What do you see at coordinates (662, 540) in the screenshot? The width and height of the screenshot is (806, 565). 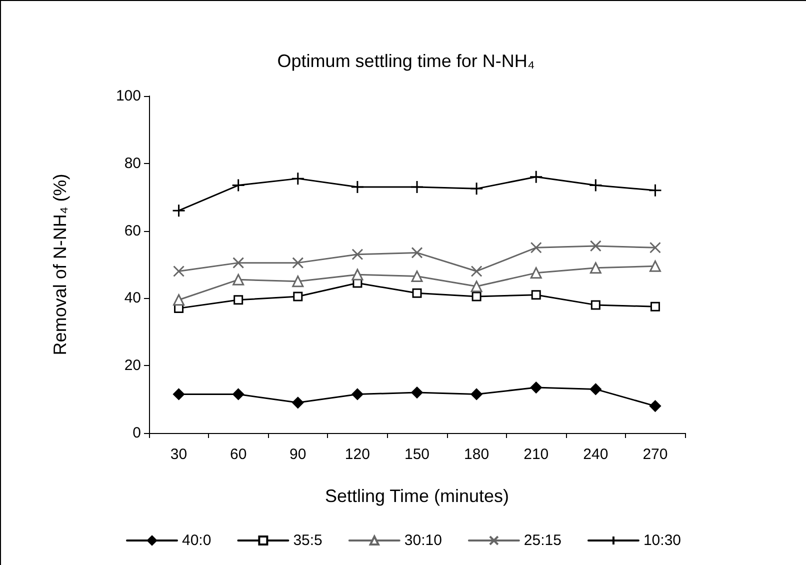 I see `legend-label: 10:30` at bounding box center [662, 540].